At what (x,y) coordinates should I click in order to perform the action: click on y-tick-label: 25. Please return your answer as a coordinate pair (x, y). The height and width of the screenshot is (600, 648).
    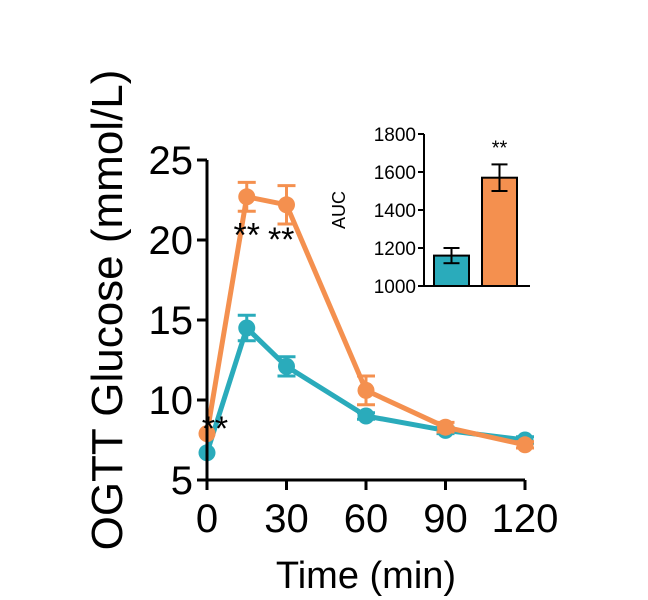
    Looking at the image, I should click on (171, 161).